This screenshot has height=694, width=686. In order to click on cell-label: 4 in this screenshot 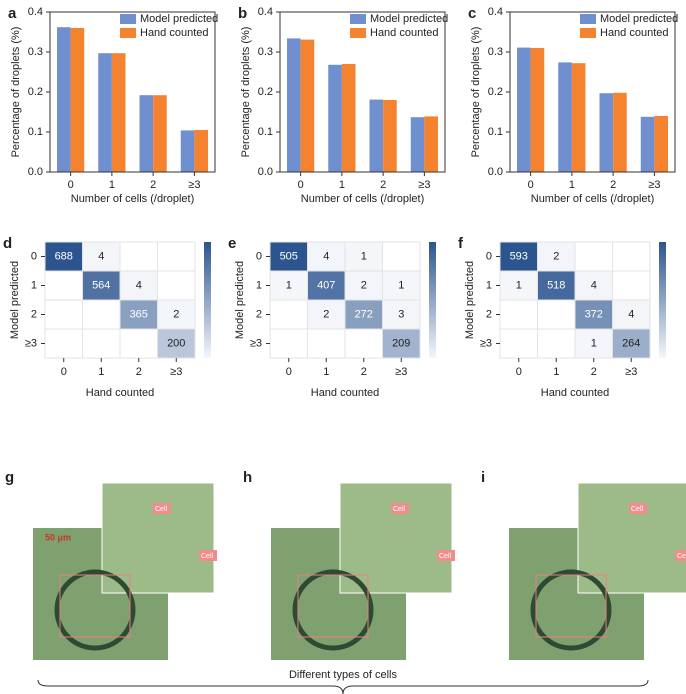, I will do `click(139, 285)`.